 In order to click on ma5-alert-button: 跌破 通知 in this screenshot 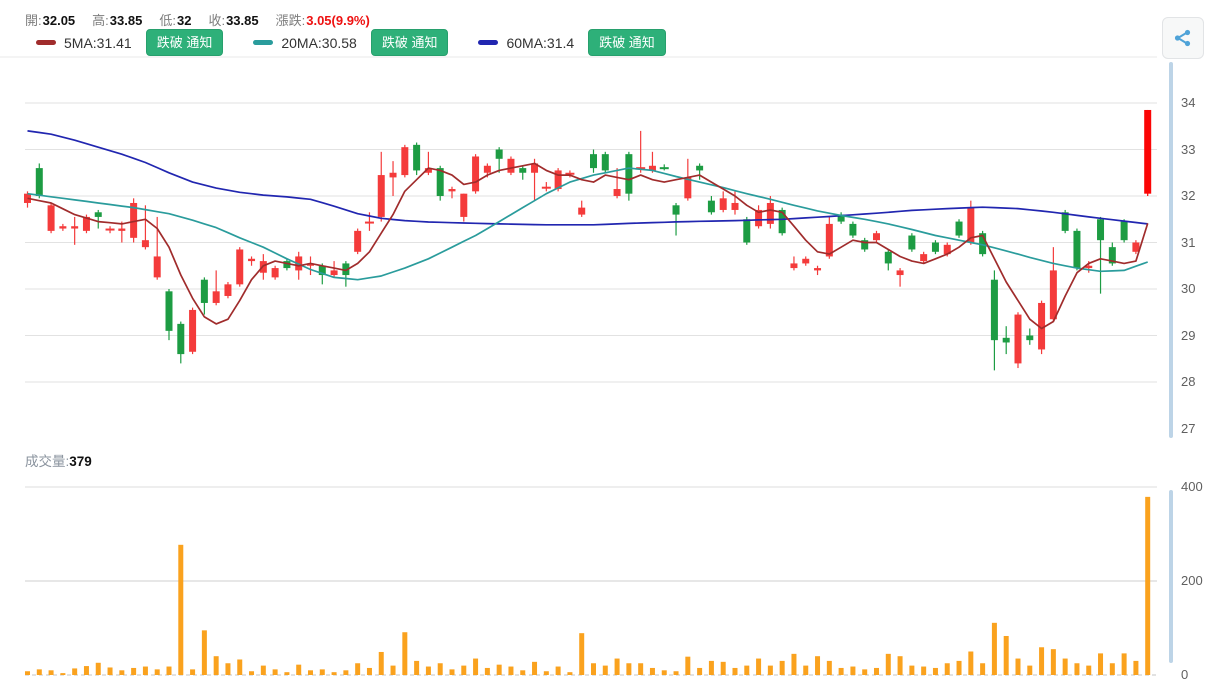, I will do `click(184, 42)`.